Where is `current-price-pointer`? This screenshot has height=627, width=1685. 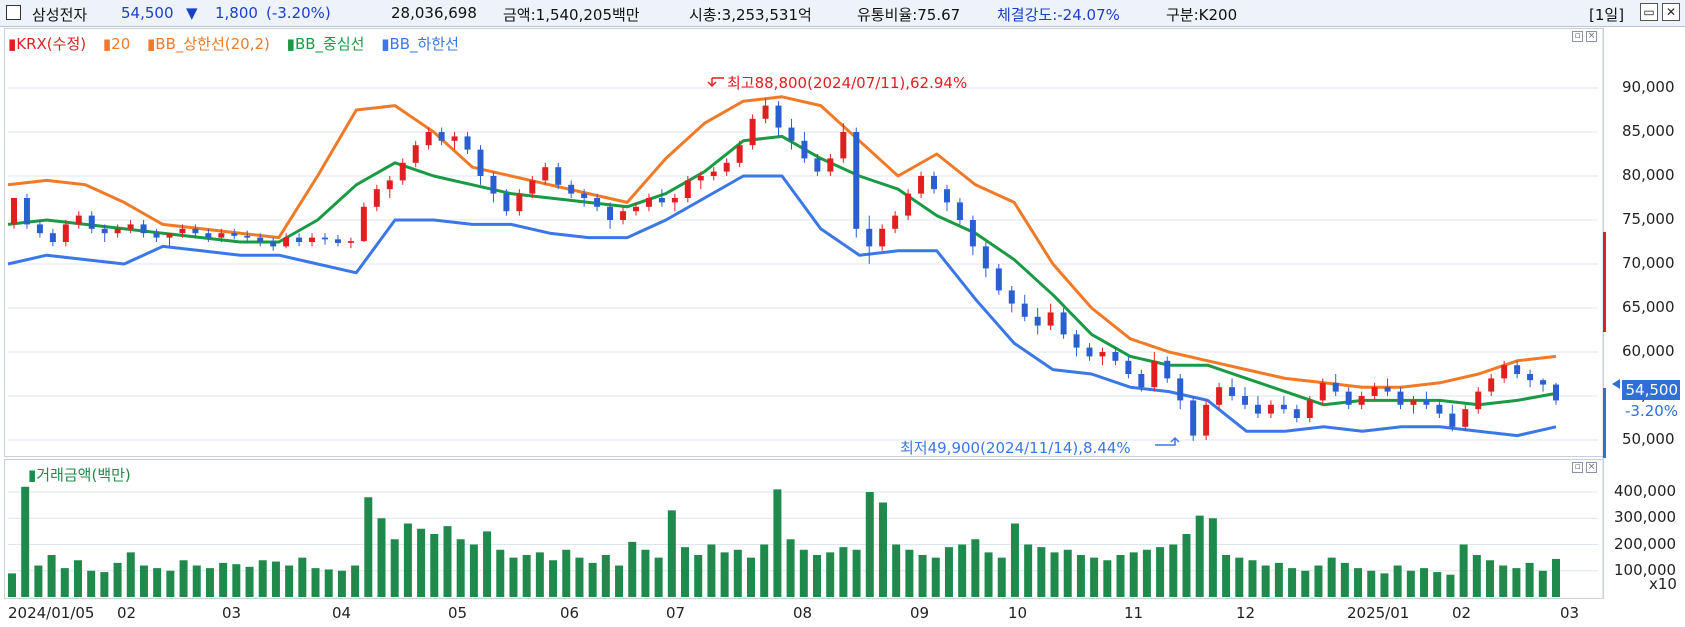 current-price-pointer is located at coordinates (1616, 384).